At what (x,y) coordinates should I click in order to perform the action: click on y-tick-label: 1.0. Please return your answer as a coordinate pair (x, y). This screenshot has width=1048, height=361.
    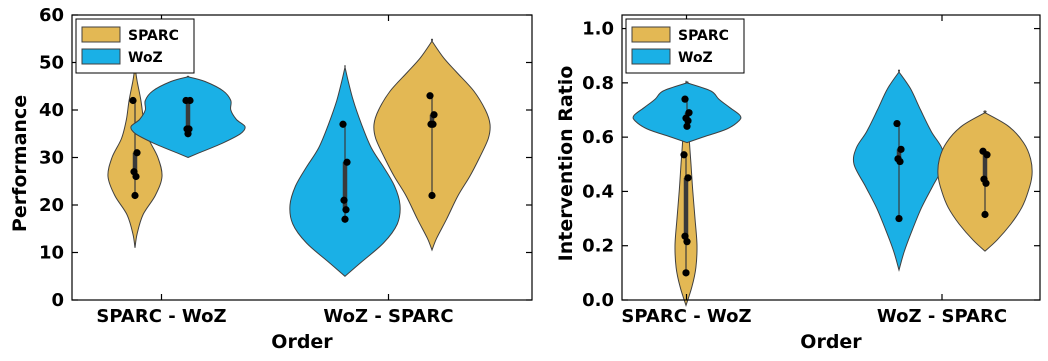
    Looking at the image, I should click on (598, 29).